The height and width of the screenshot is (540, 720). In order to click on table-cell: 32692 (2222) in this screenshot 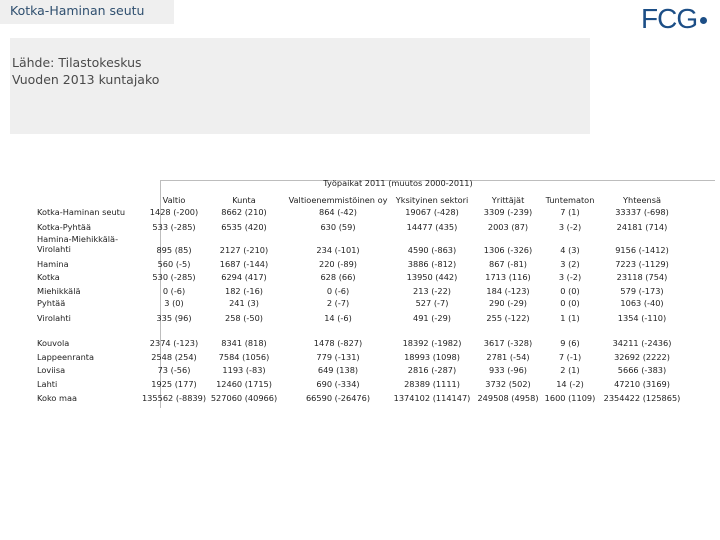, I will do `click(642, 357)`.